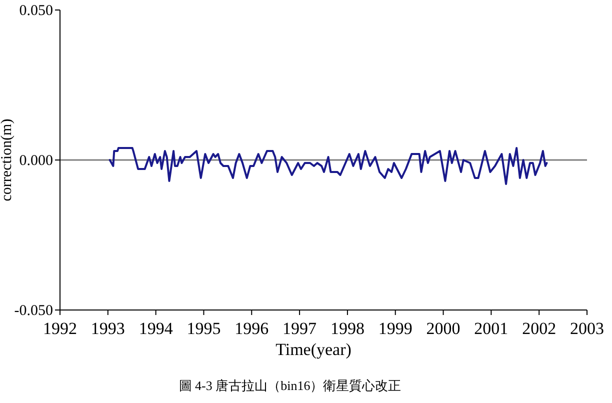 The image size is (612, 403). What do you see at coordinates (539, 328) in the screenshot?
I see `x-tick-label: 2002` at bounding box center [539, 328].